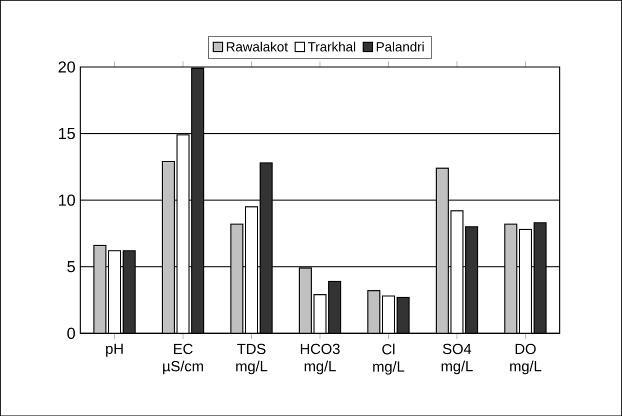 The image size is (622, 416). Describe the element at coordinates (388, 359) in the screenshot. I see `x-tick-label: Cl mg/L` at that location.